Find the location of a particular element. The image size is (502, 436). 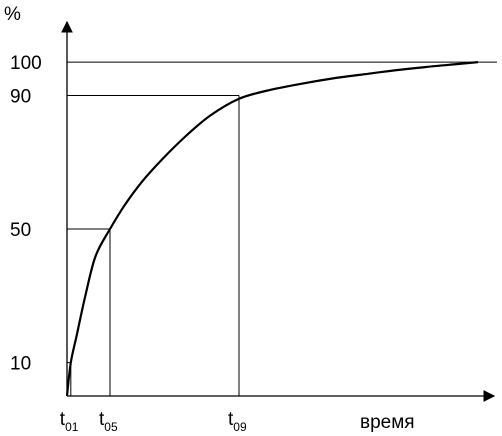

x-marker-labels: t01 t05 t09 is located at coordinates (153, 421).